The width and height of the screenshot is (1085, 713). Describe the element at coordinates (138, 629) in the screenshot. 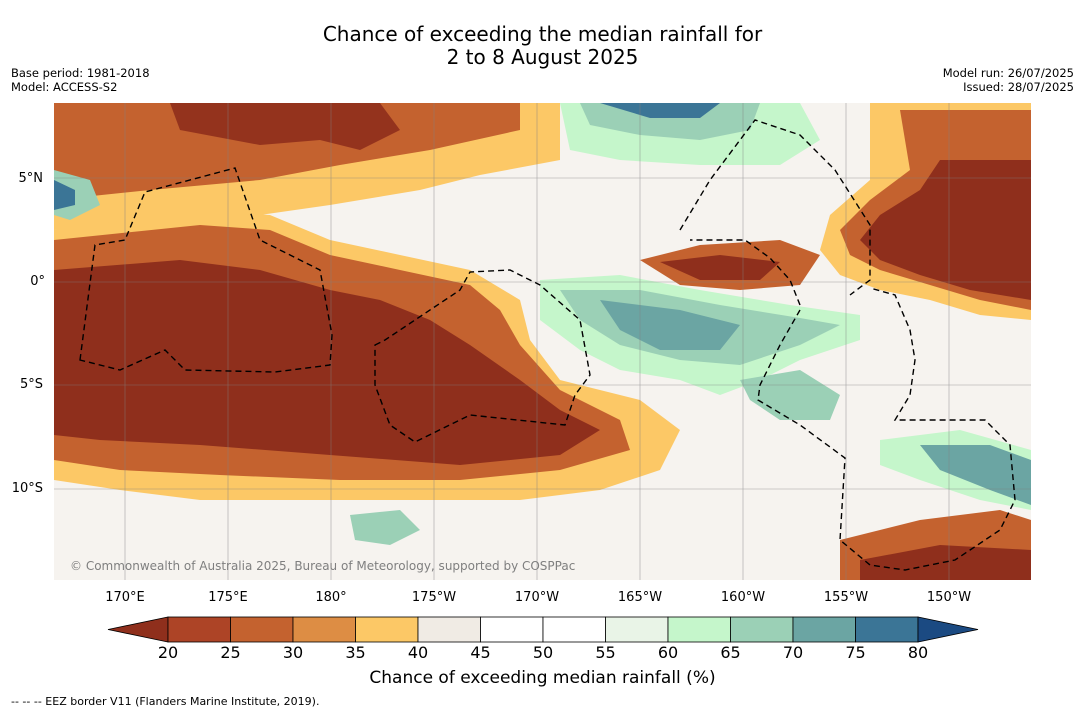

I see `colorbar-extend-low` at that location.